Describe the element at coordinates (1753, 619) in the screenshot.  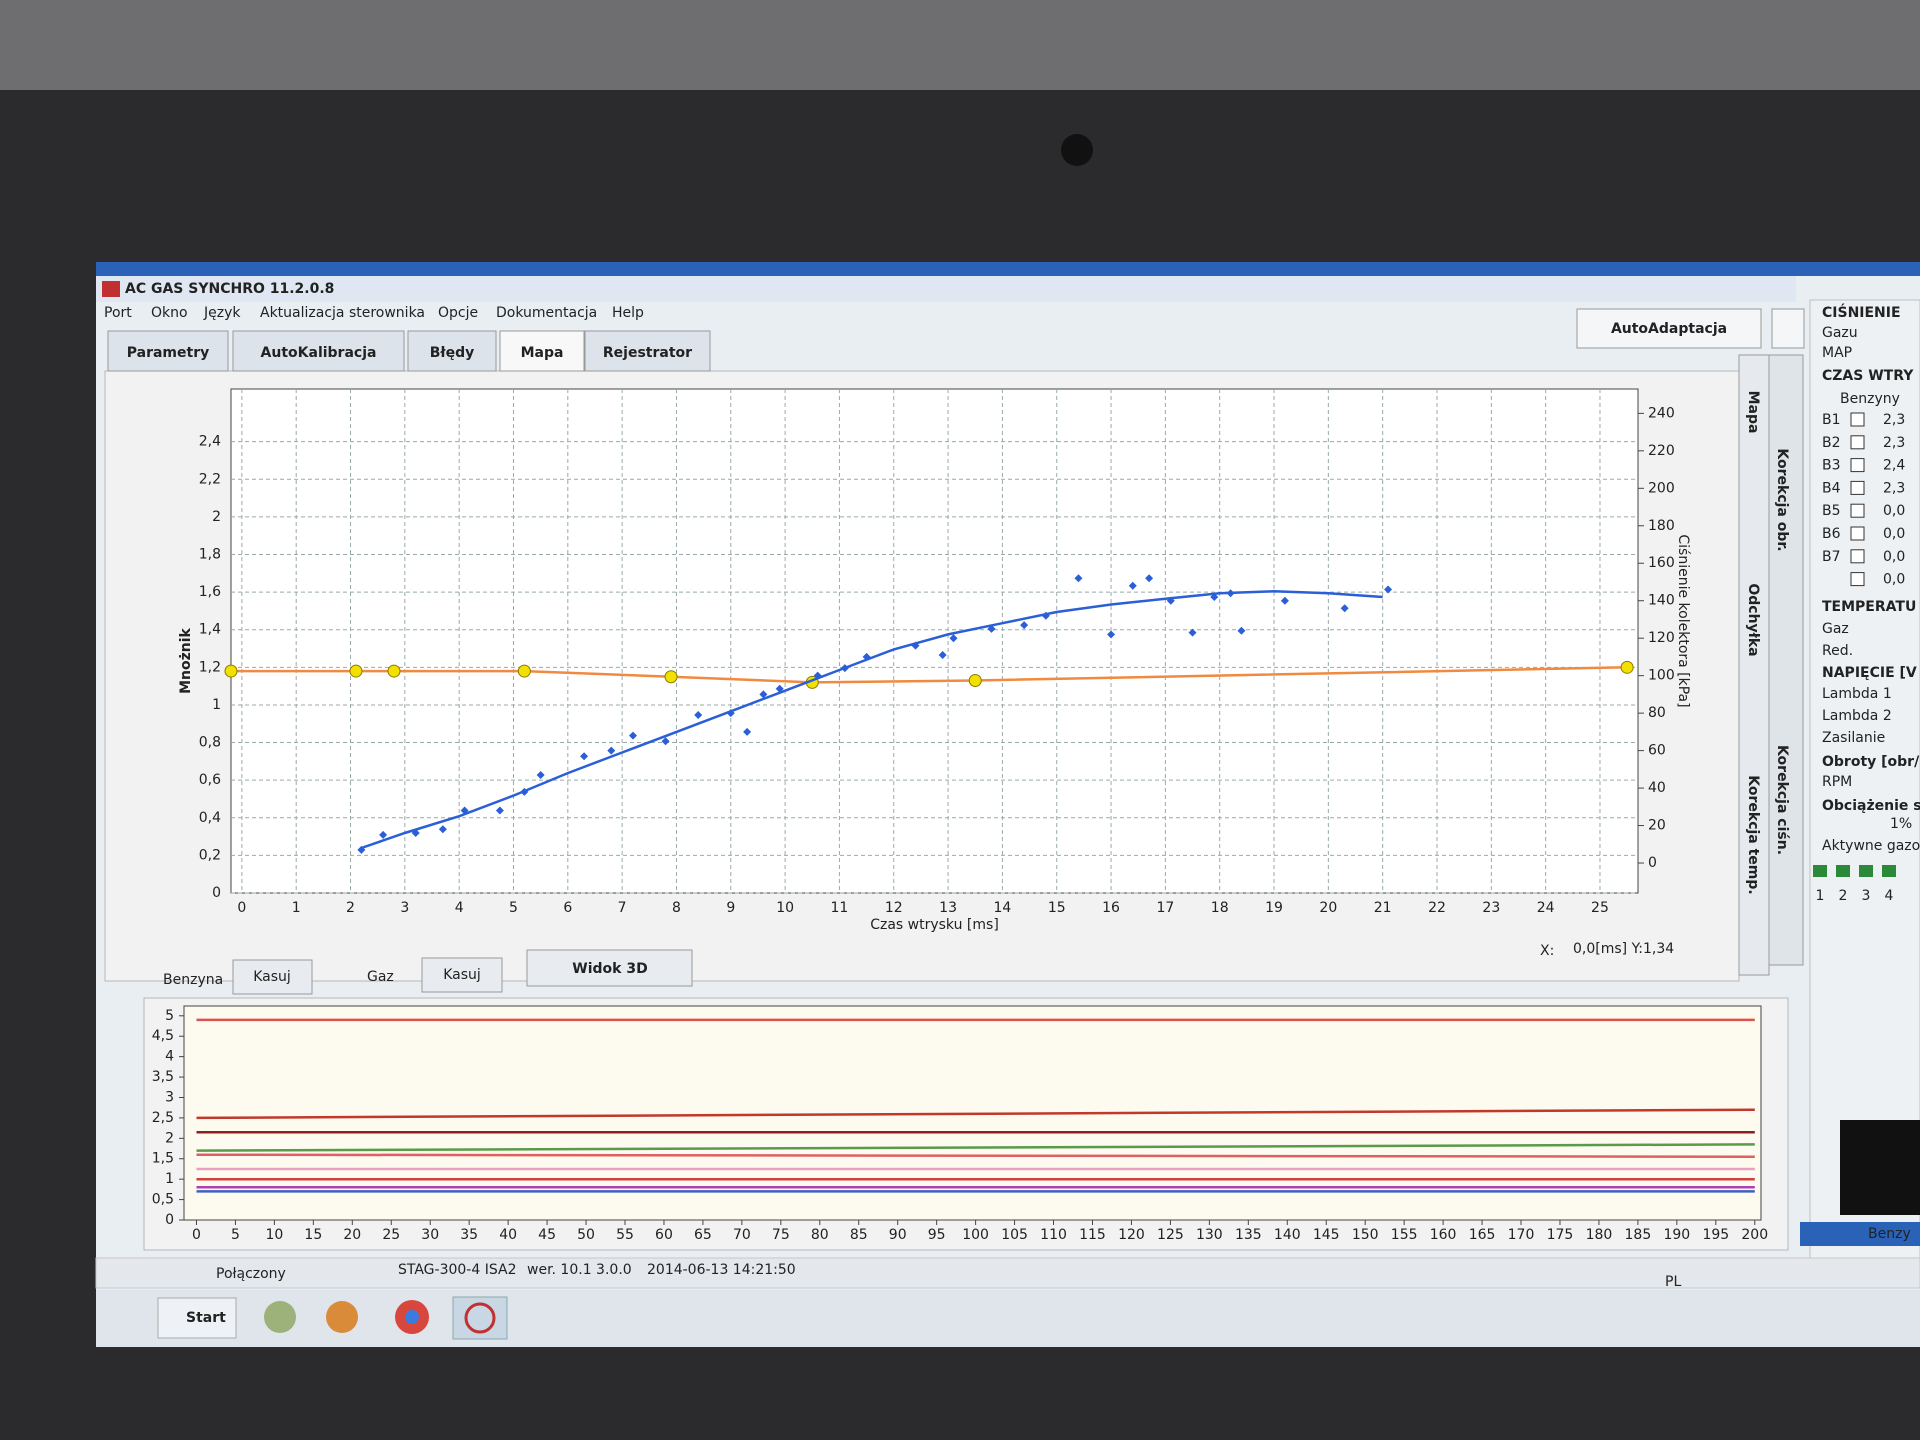
I see `side-tab: Odchyłka` at that location.